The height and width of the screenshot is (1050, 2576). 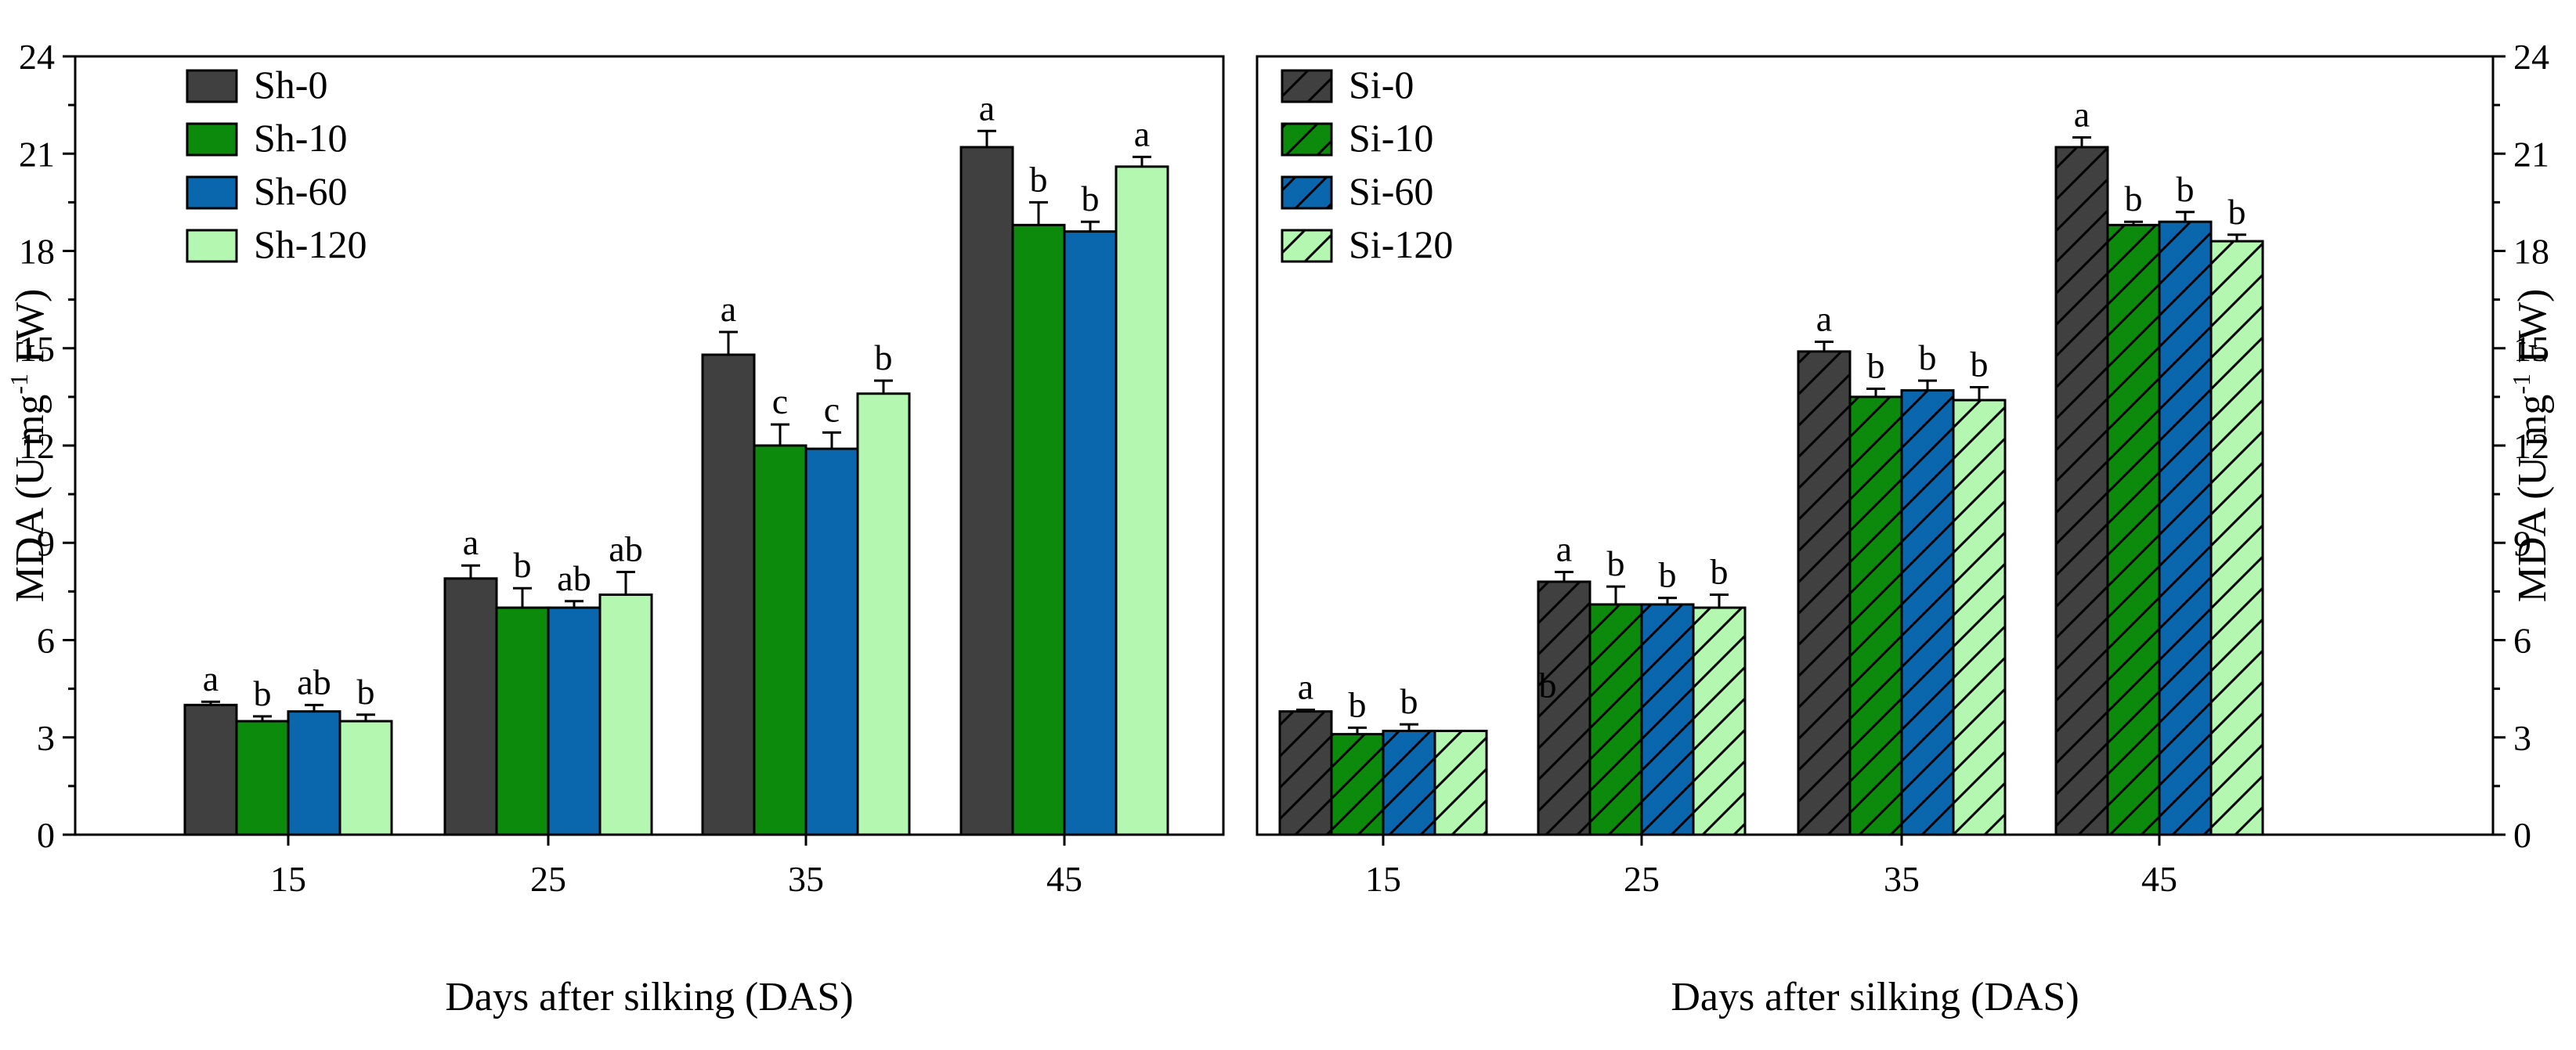 I want to click on y-tick-label: 9, so click(x=46, y=543).